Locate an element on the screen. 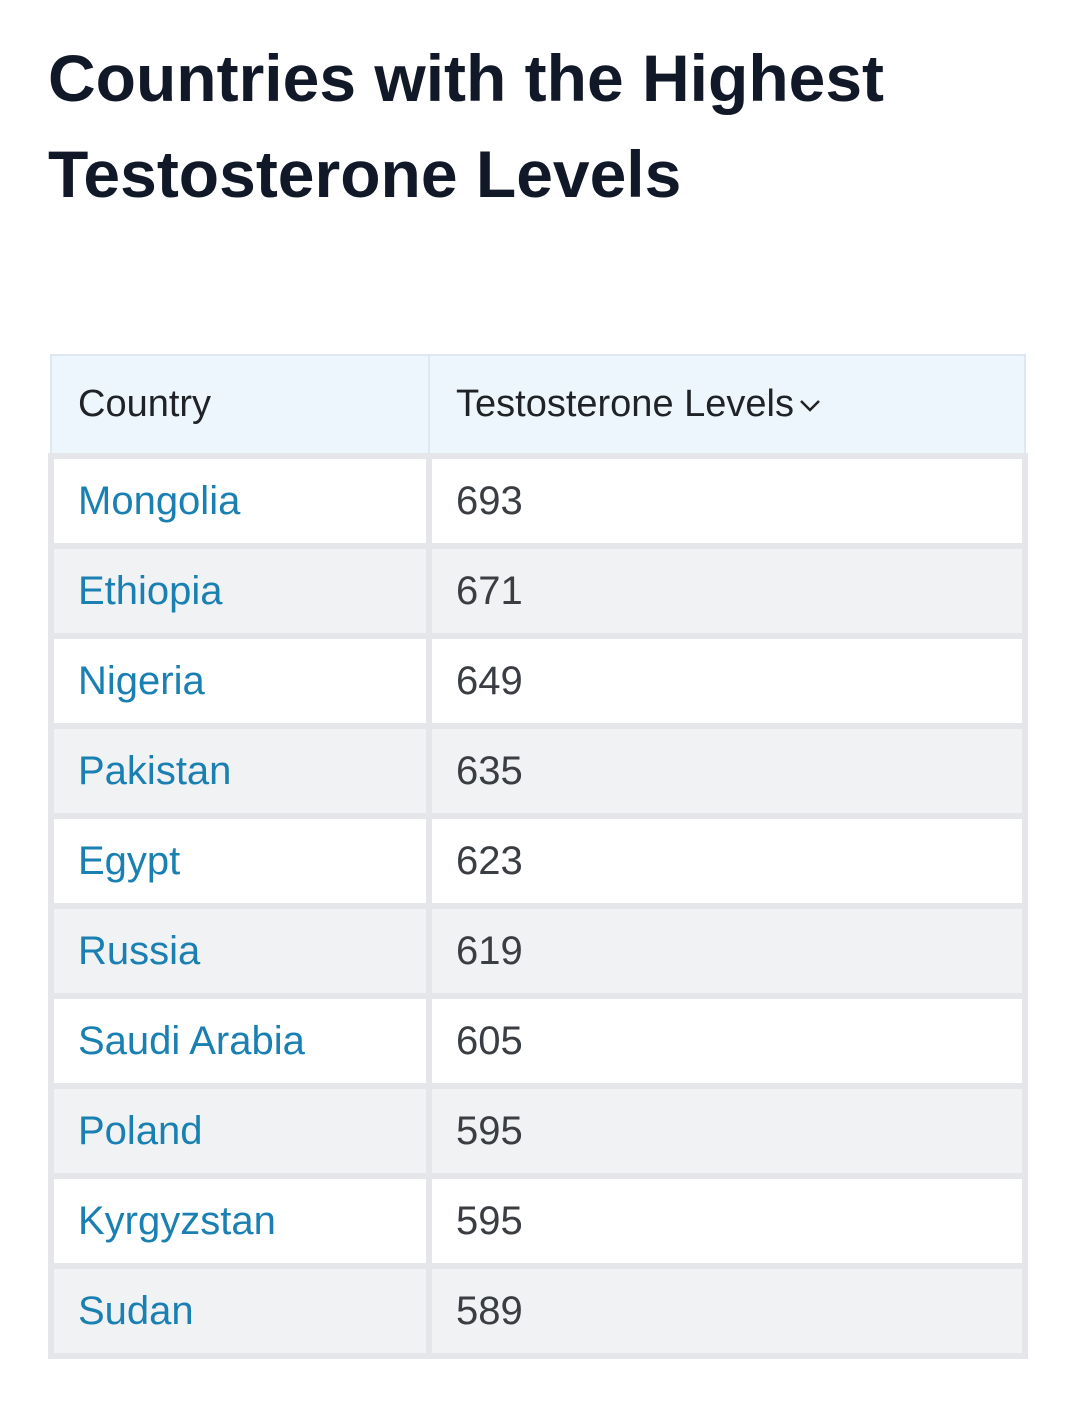 The height and width of the screenshot is (1412, 1080). testosterone-value: 635 is located at coordinates (727, 771).